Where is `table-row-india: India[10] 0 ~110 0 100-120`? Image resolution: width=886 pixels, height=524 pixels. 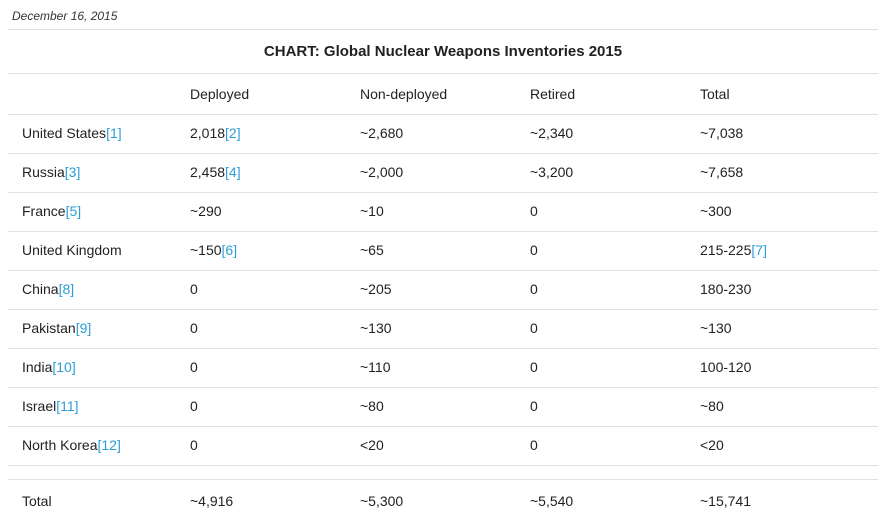
table-row-india: India[10] 0 ~110 0 100-120 is located at coordinates (443, 368).